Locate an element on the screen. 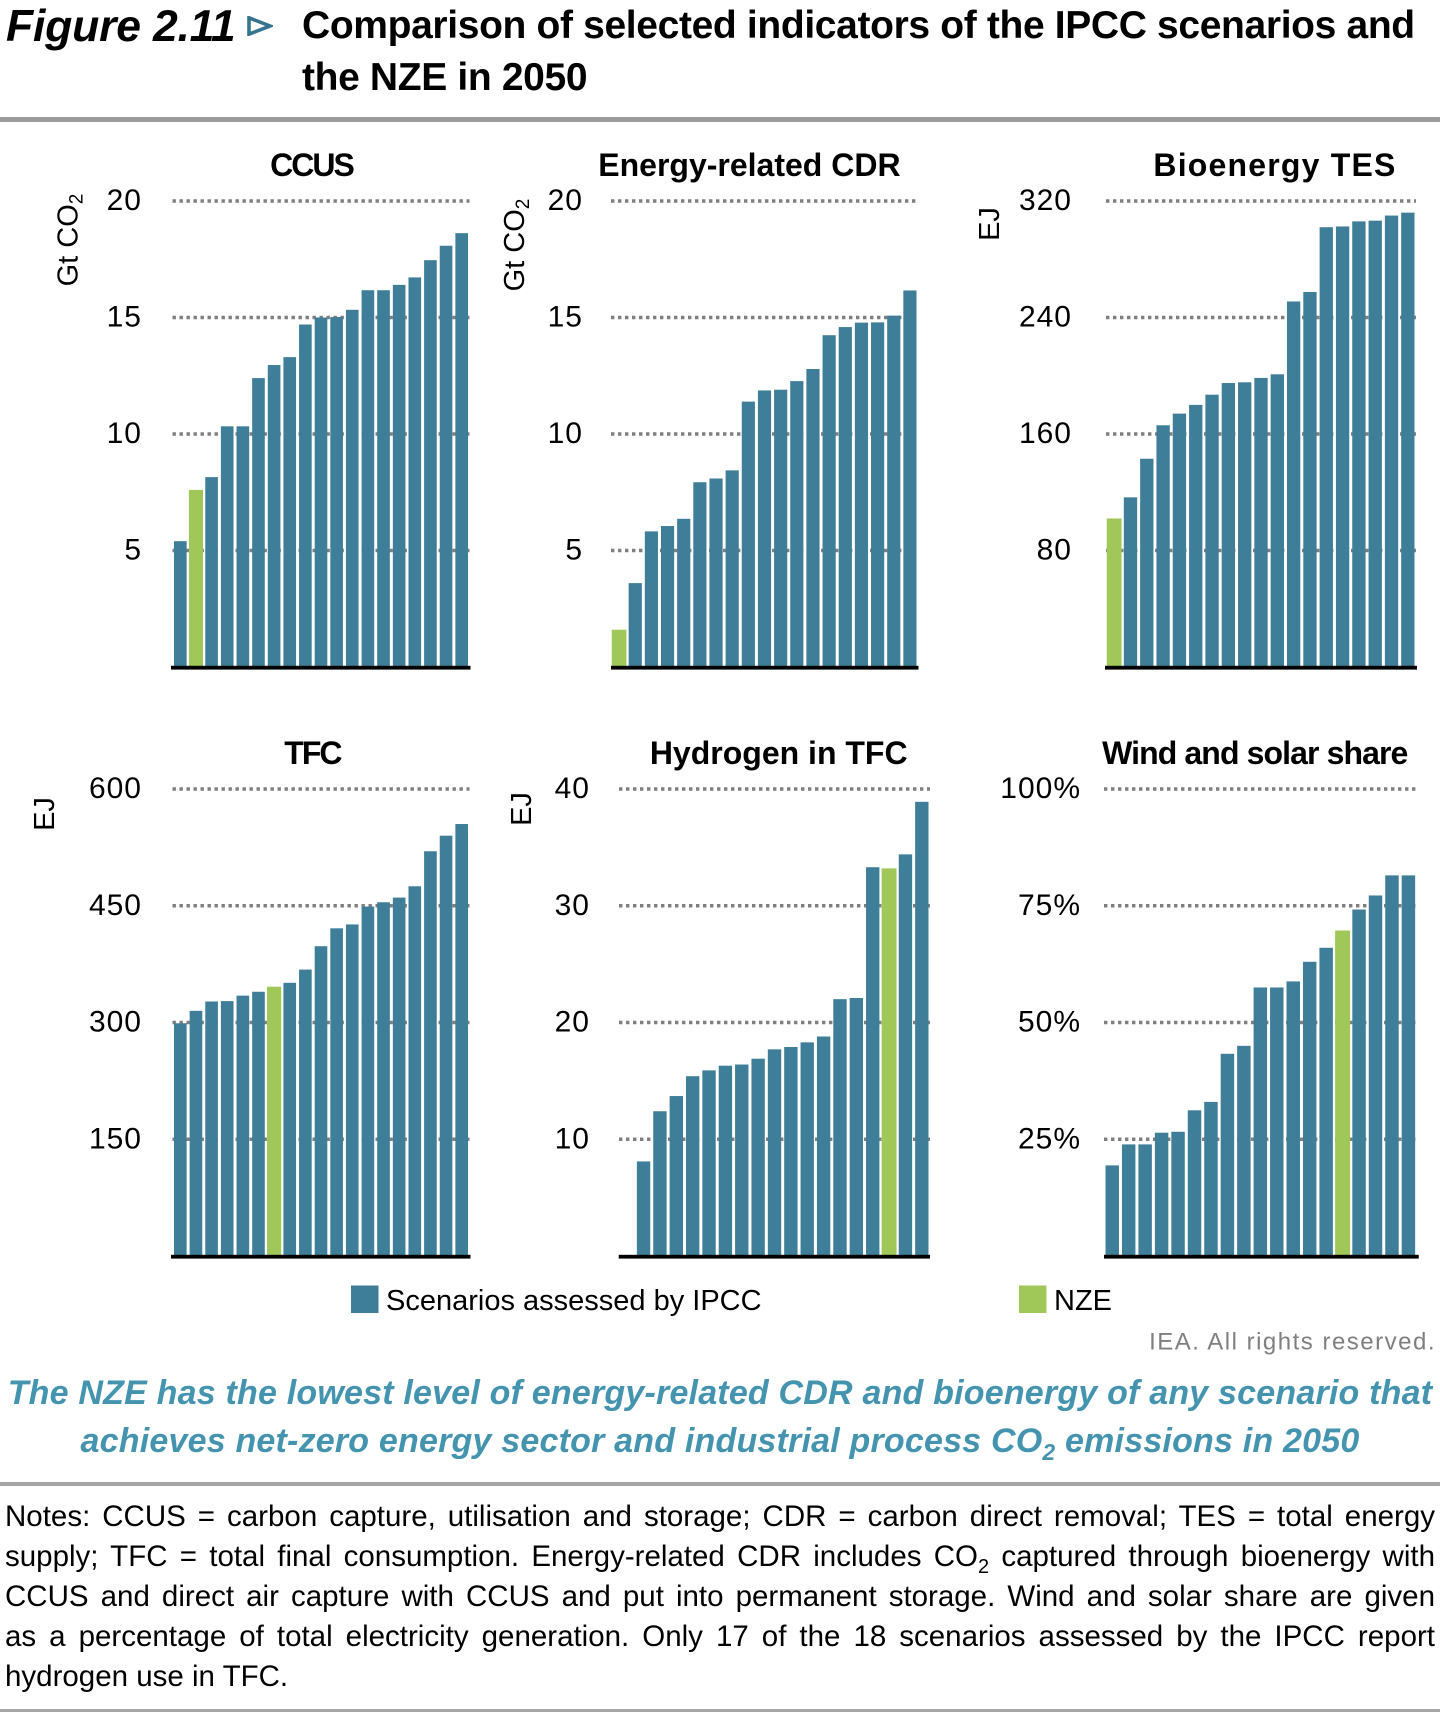 Image resolution: width=1440 pixels, height=1712 pixels. svg-text: Energy-related CDR is located at coordinates (749, 165).